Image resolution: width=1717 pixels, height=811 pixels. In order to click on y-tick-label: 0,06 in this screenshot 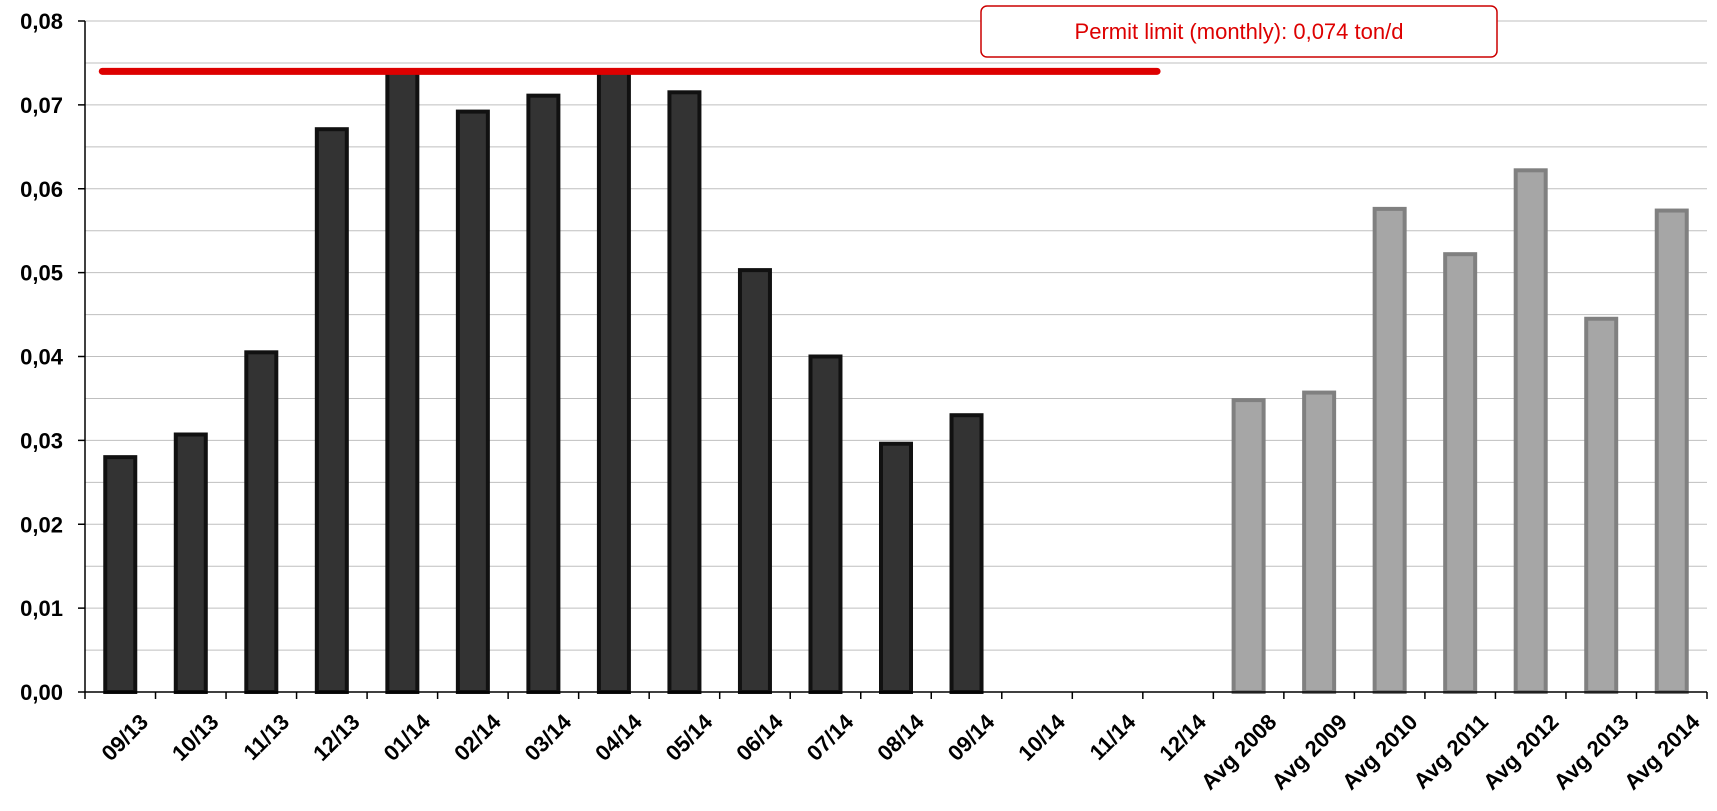, I will do `click(41, 189)`.